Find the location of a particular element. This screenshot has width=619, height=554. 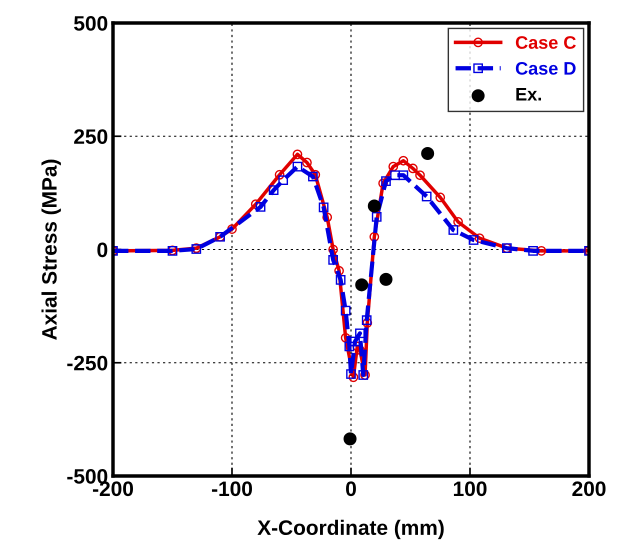

y-axis-title: Axial Stress (MPa) is located at coordinates (51, 250).